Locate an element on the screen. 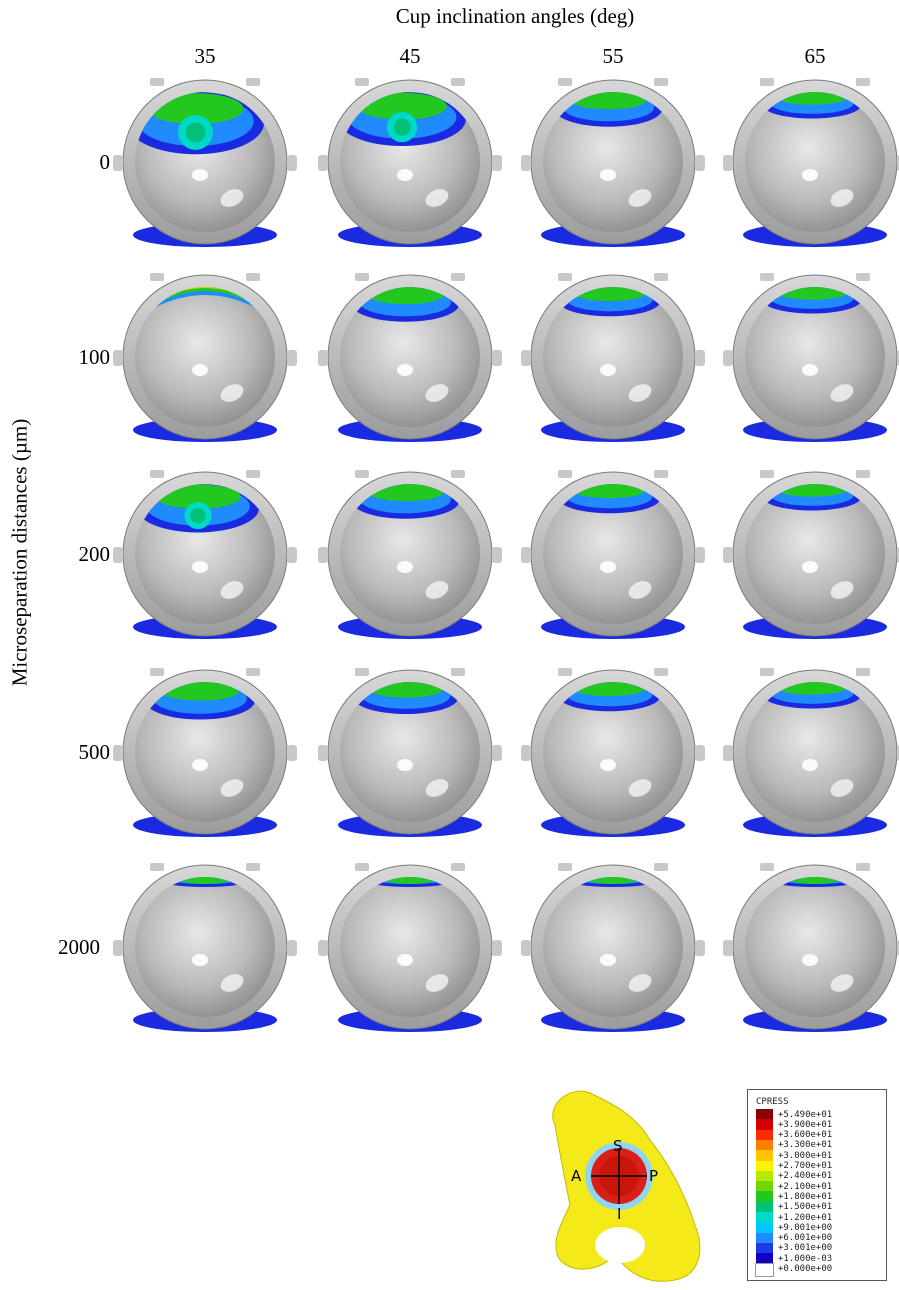 This screenshot has height=1290, width=899. legend-entry: +1.500e+01 is located at coordinates (794, 1207).